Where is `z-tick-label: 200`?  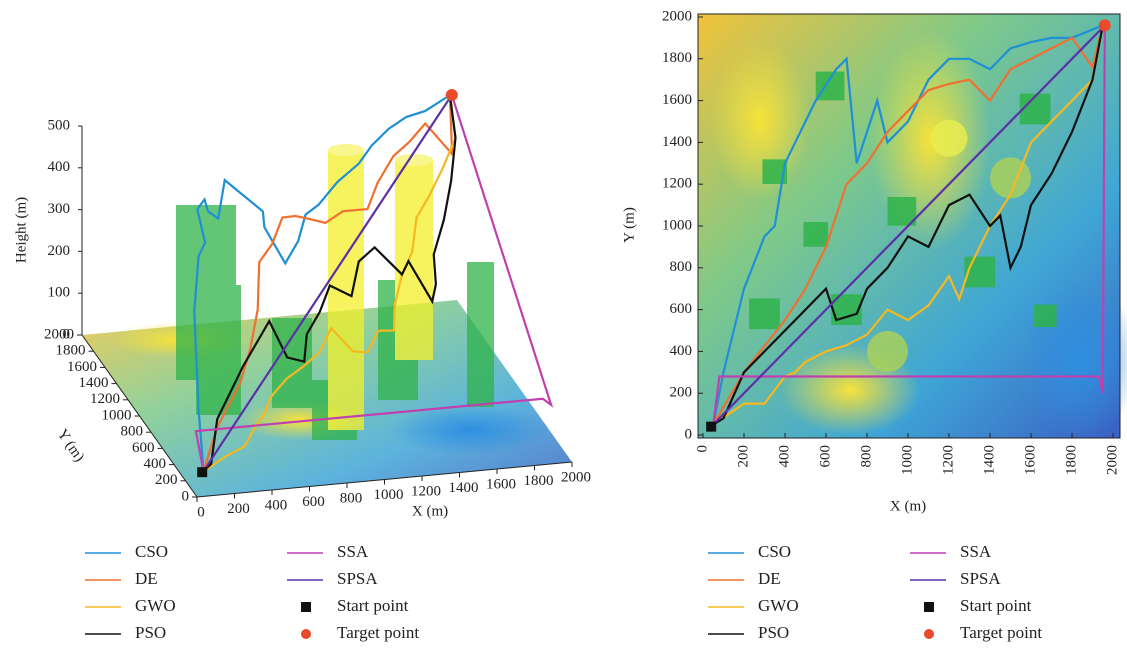
z-tick-label: 200 is located at coordinates (59, 251).